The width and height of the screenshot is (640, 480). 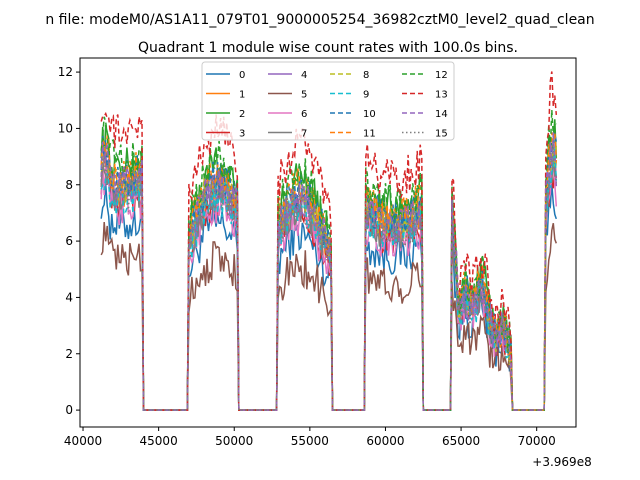 I want to click on x-tick-label: 65000, so click(x=461, y=441).